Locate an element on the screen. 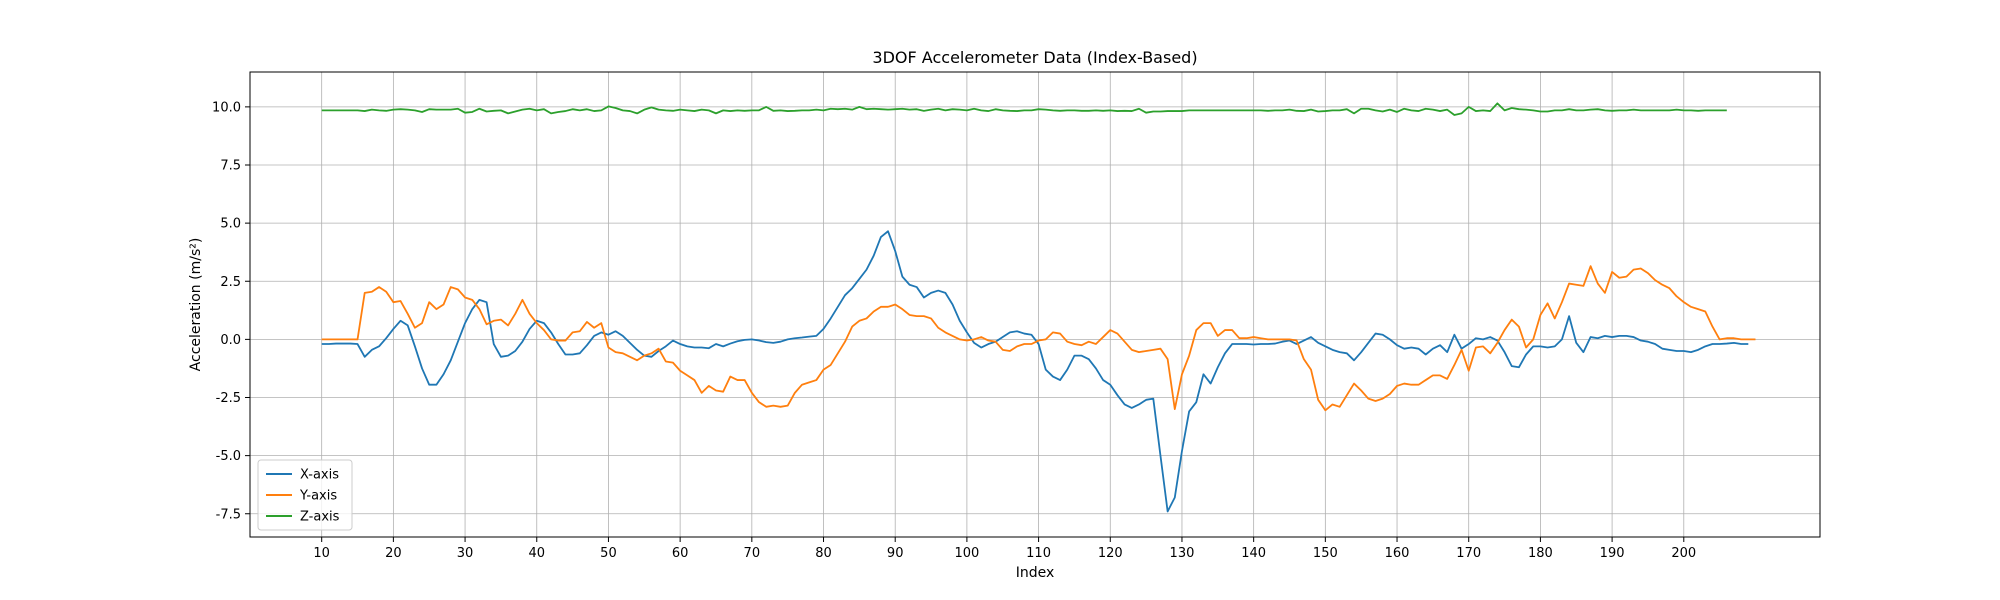 This screenshot has height=600, width=2000. y-tick-label: 2.5 is located at coordinates (230, 282).